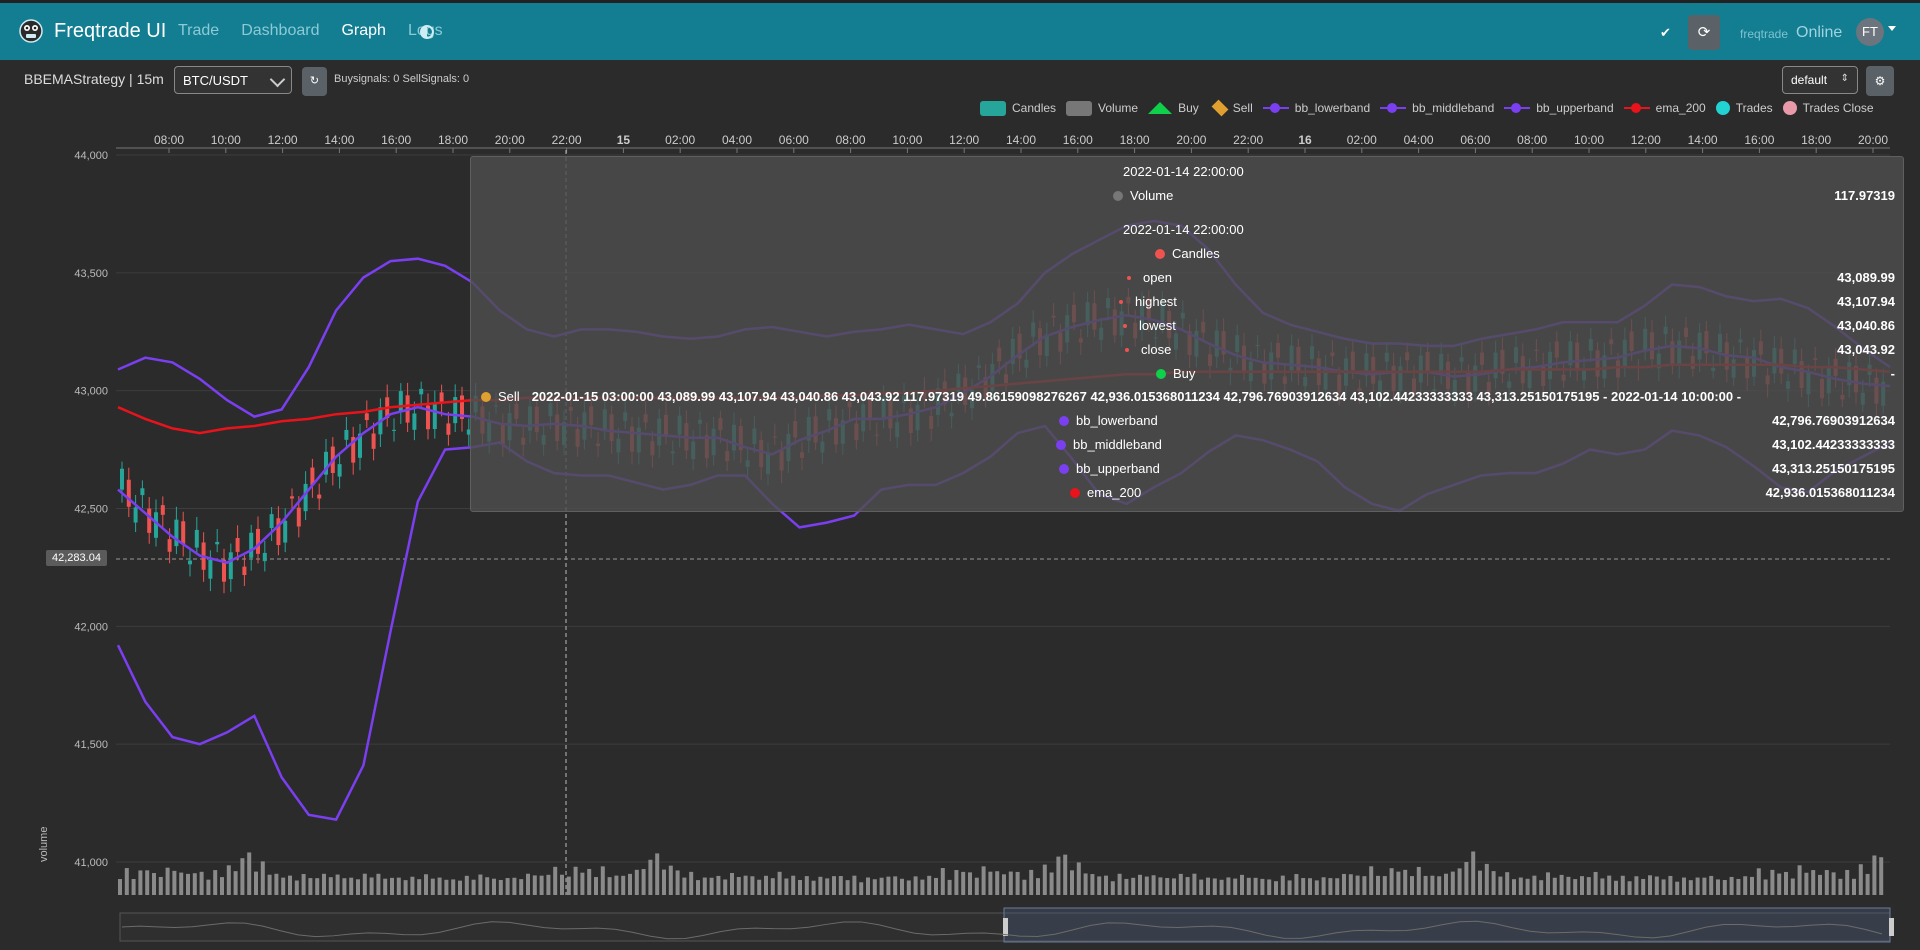  Describe the element at coordinates (1437, 108) in the screenshot. I see `legend-bb-middleband: bb_middleband` at that location.